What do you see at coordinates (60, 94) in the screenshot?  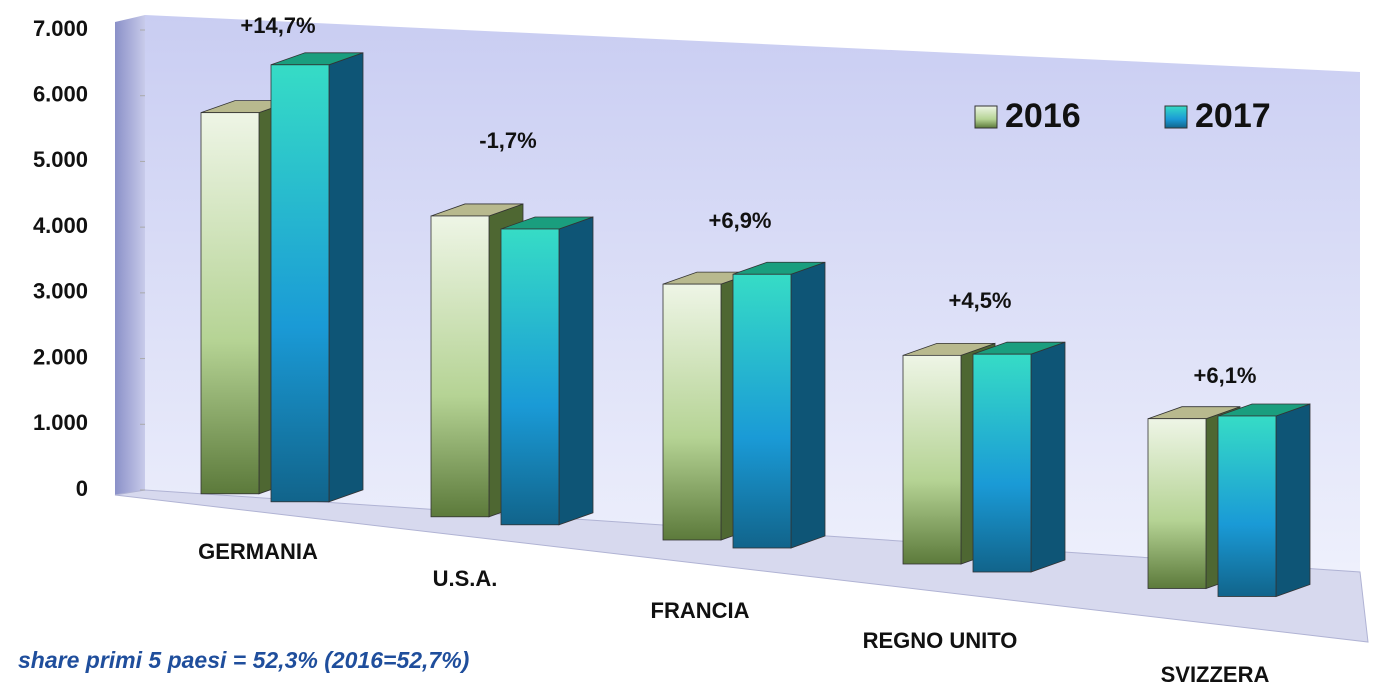 I see `y-tick-label: 6.000` at bounding box center [60, 94].